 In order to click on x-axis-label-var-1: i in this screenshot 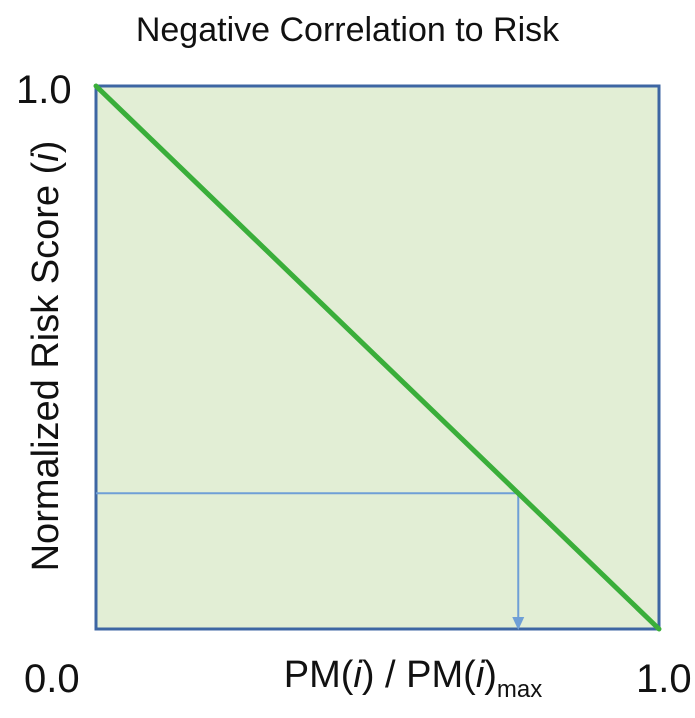, I will do `click(357, 675)`.